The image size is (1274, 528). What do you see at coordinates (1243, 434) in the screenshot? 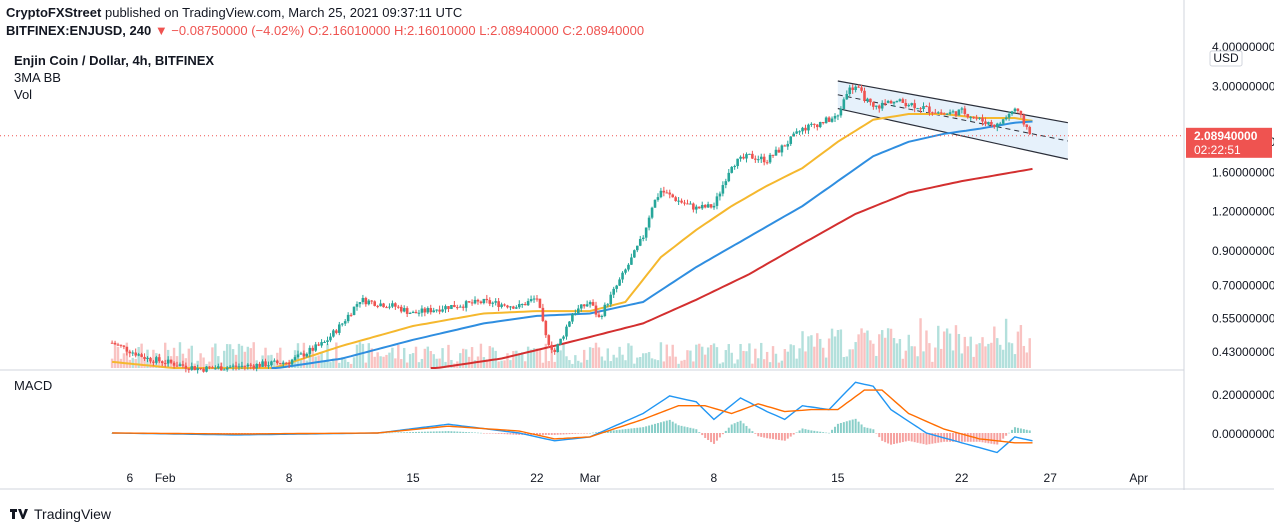
I see `macd-zero-label: 0.00000000` at bounding box center [1243, 434].